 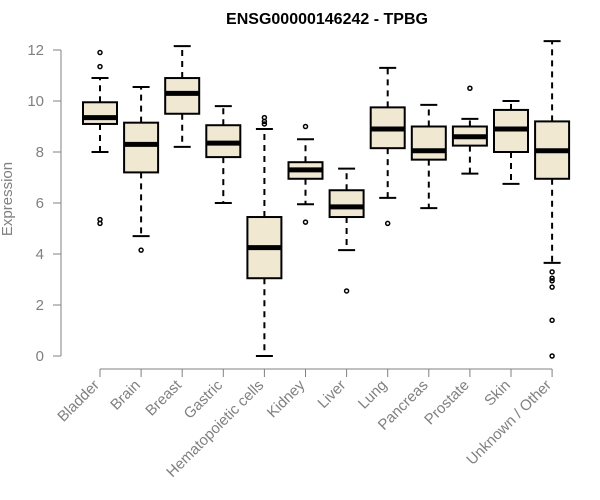 What do you see at coordinates (327, 19) in the screenshot?
I see `chart-title: ENSG00000146242 - TPBG` at bounding box center [327, 19].